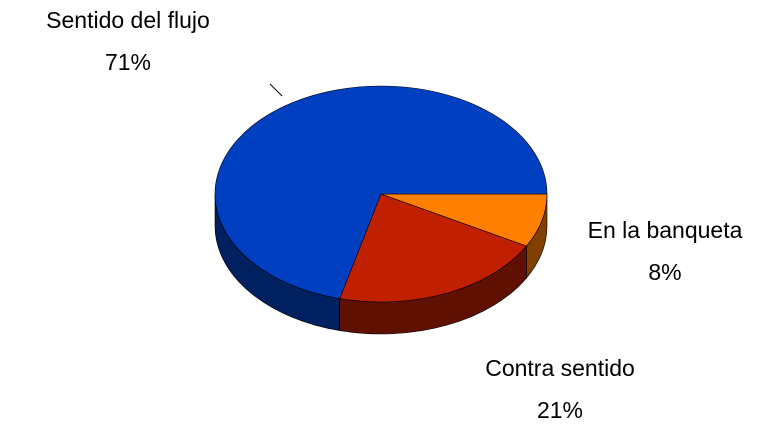 Image resolution: width=779 pixels, height=425 pixels. Describe the element at coordinates (665, 230) in the screenshot. I see `slice-label: En la banqueta` at that location.